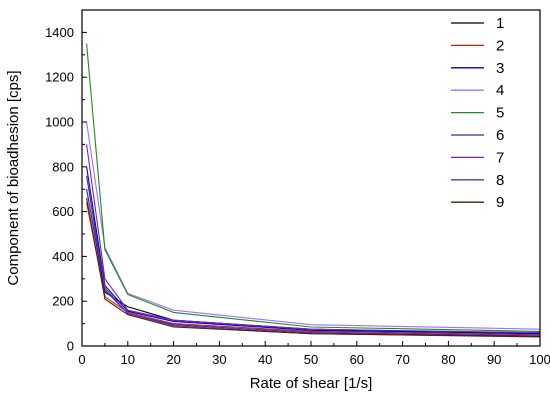 The height and width of the screenshot is (401, 550). What do you see at coordinates (448, 359) in the screenshot?
I see `x-tick-label: 80` at bounding box center [448, 359].